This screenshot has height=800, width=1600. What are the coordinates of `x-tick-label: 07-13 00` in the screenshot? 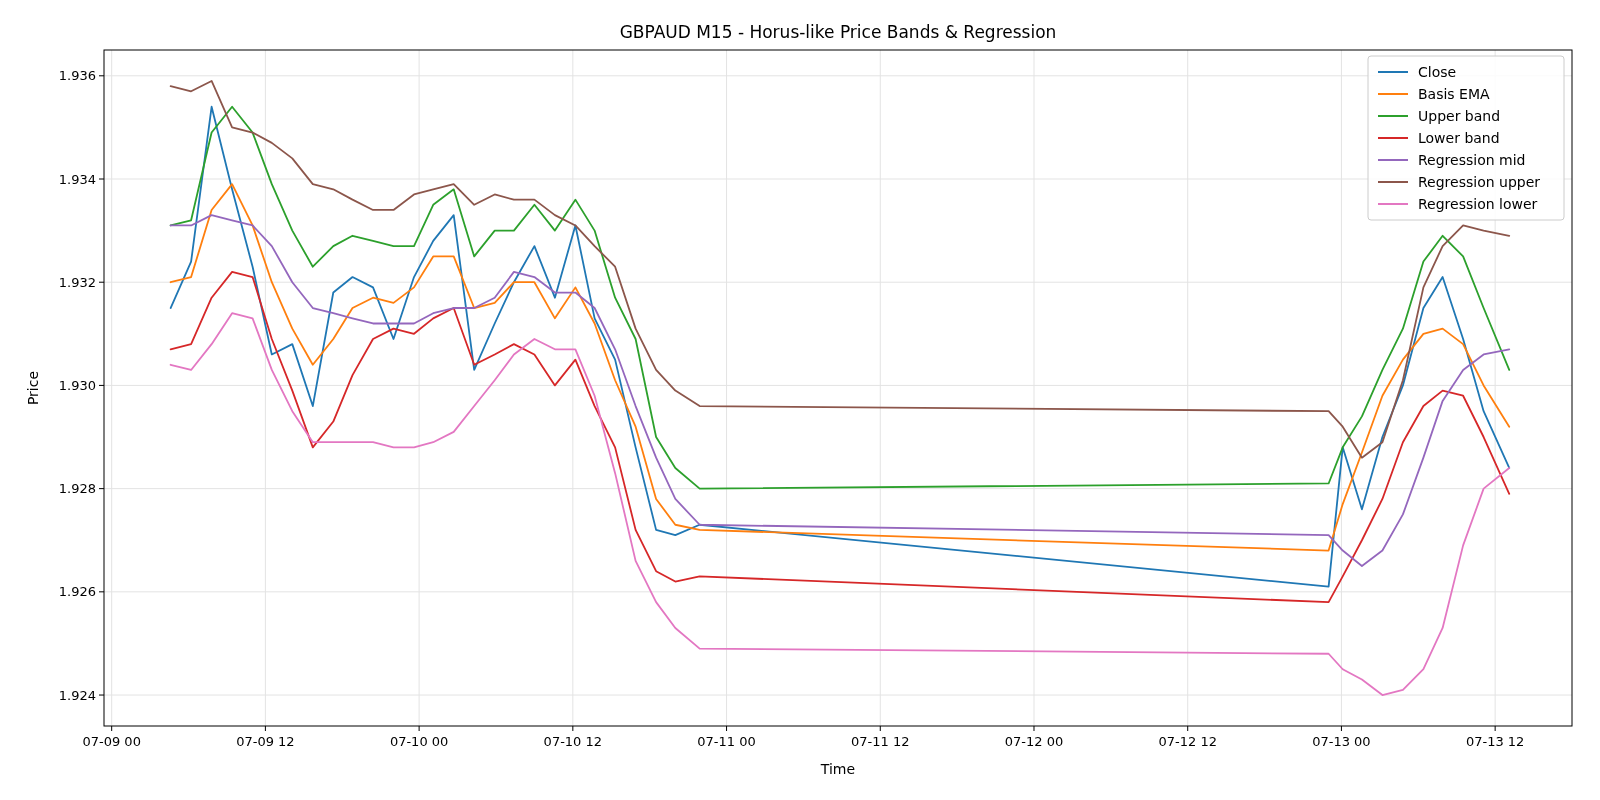 It's located at (1341, 741).